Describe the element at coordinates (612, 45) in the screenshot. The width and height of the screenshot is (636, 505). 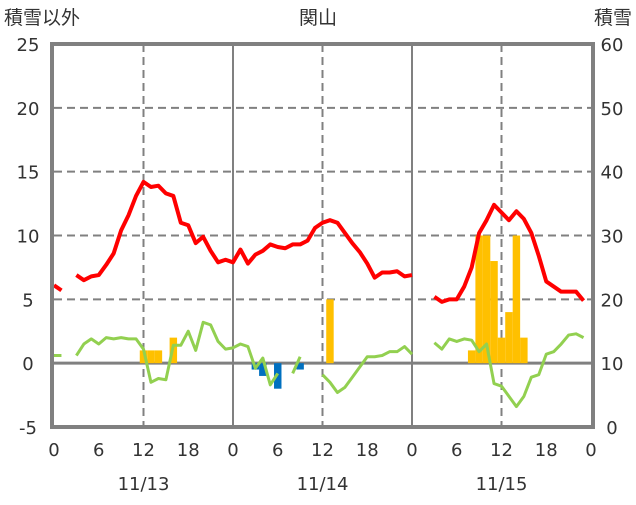
I see `y-right-tick-label: 60` at that location.